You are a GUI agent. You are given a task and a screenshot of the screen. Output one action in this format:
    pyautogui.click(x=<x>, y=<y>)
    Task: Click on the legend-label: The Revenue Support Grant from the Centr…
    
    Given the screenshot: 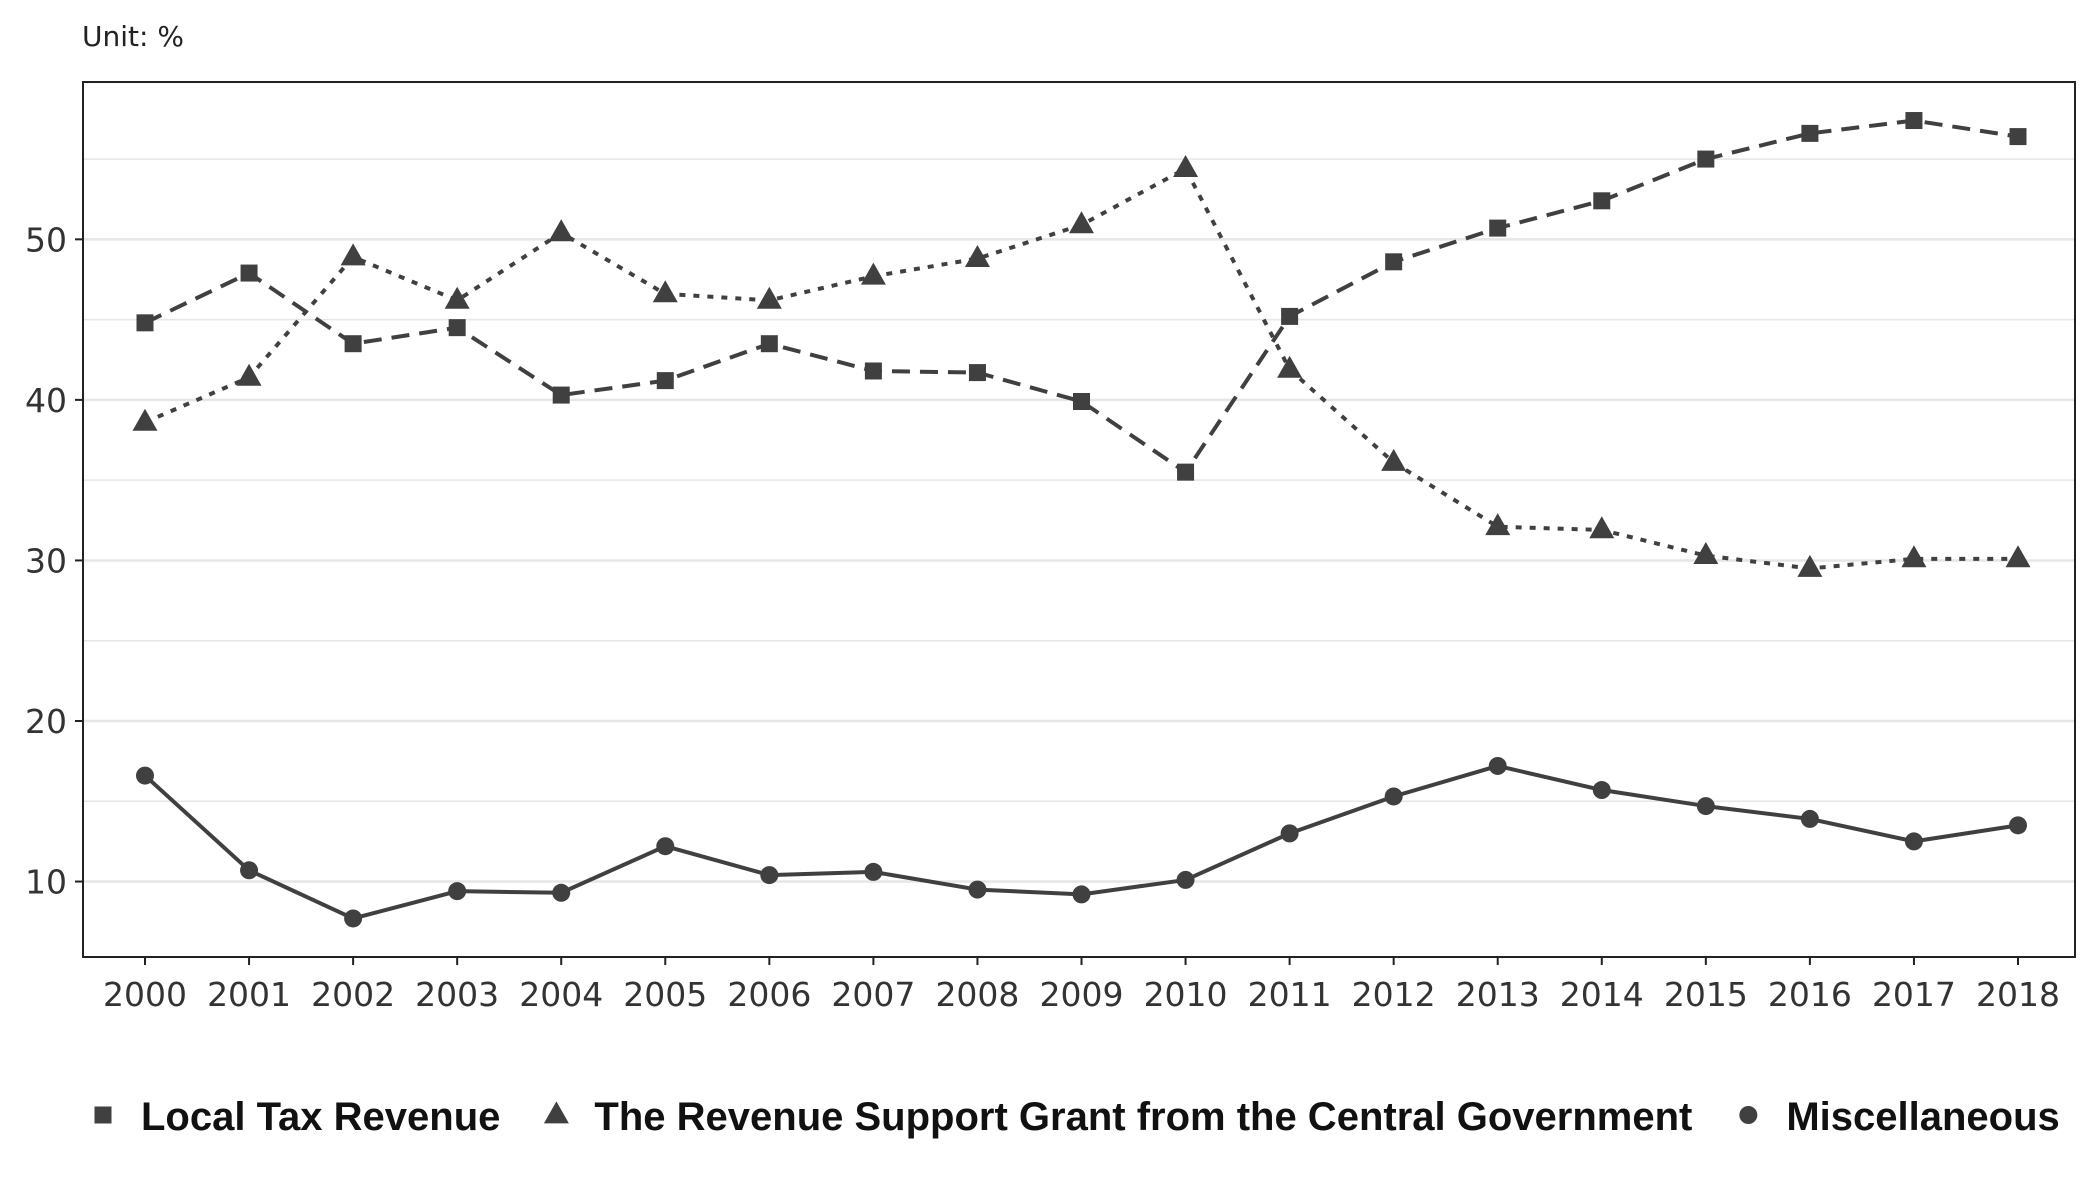 What is the action you would take?
    pyautogui.click(x=1143, y=1117)
    